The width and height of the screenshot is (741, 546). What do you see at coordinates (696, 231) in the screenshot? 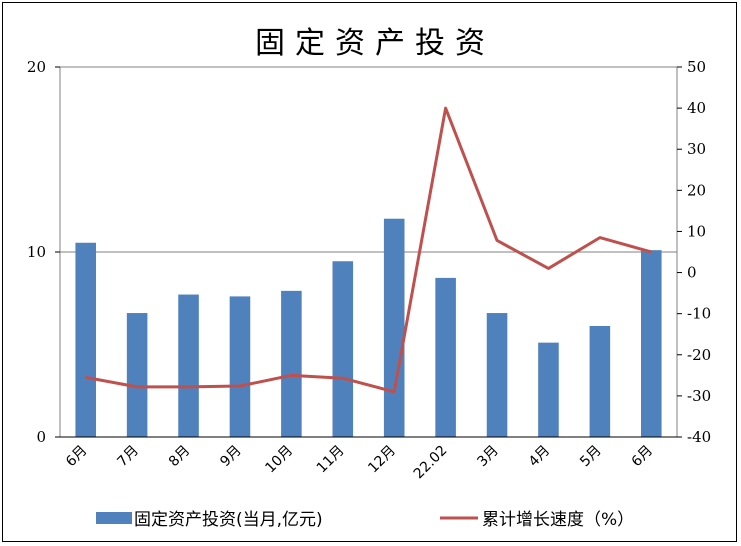
I see `right-tick-label: 10` at bounding box center [696, 231].